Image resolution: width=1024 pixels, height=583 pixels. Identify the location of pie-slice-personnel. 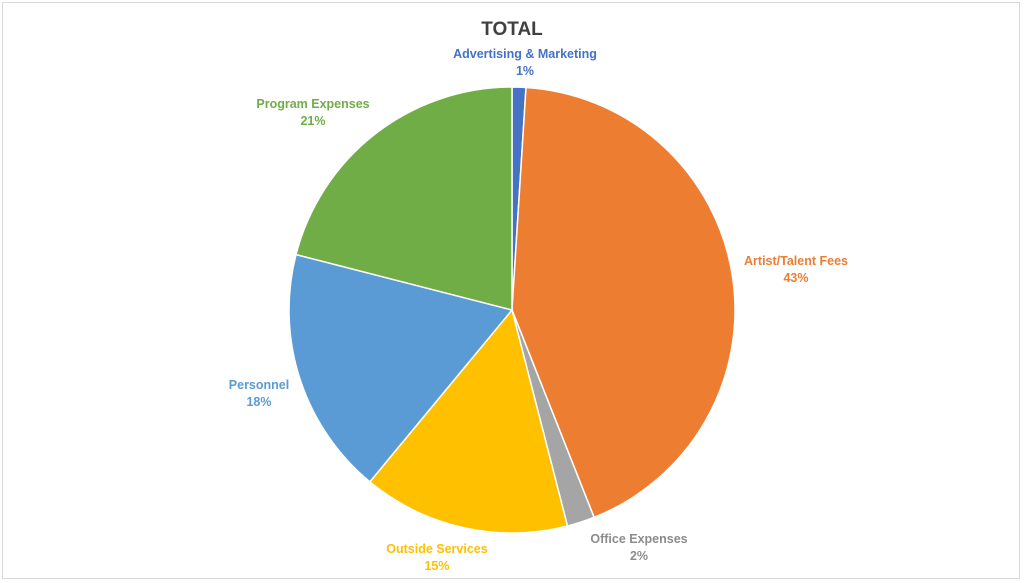
(401, 368).